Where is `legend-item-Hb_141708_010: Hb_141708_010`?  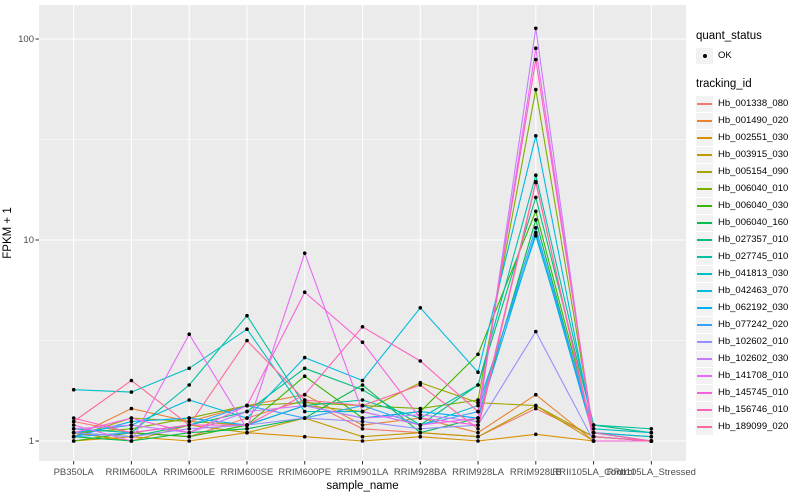 legend-item-Hb_141708_010: Hb_141708_010 is located at coordinates (748, 375).